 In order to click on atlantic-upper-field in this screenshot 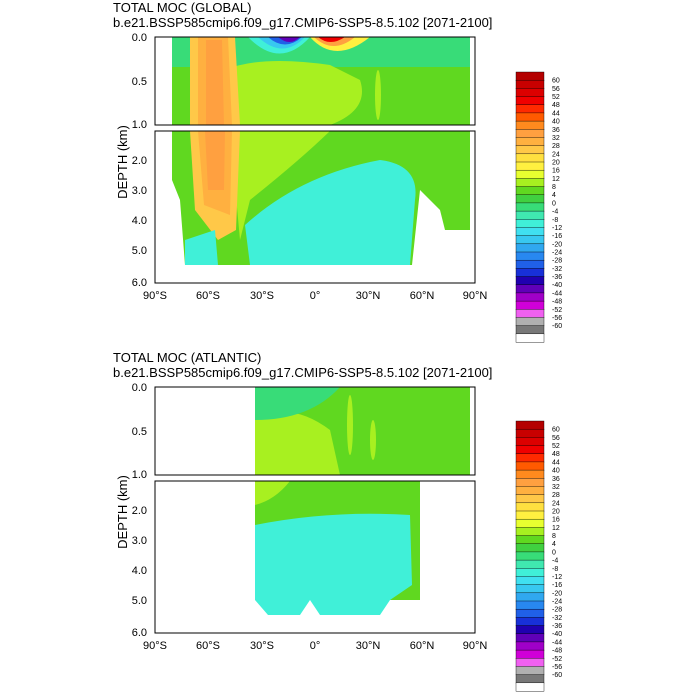, I will do `click(315, 431)`.